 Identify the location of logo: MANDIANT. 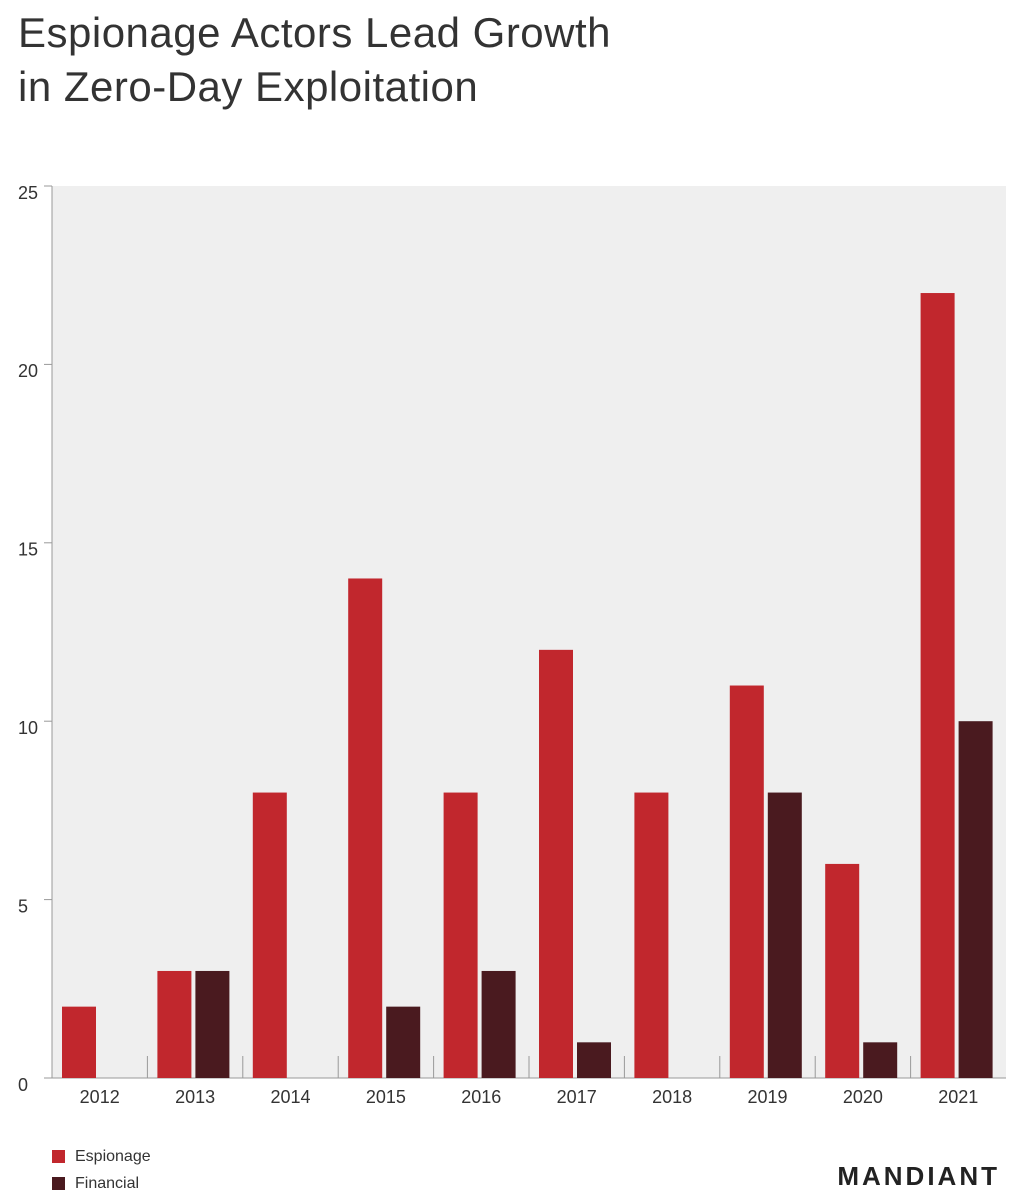
(918, 1176).